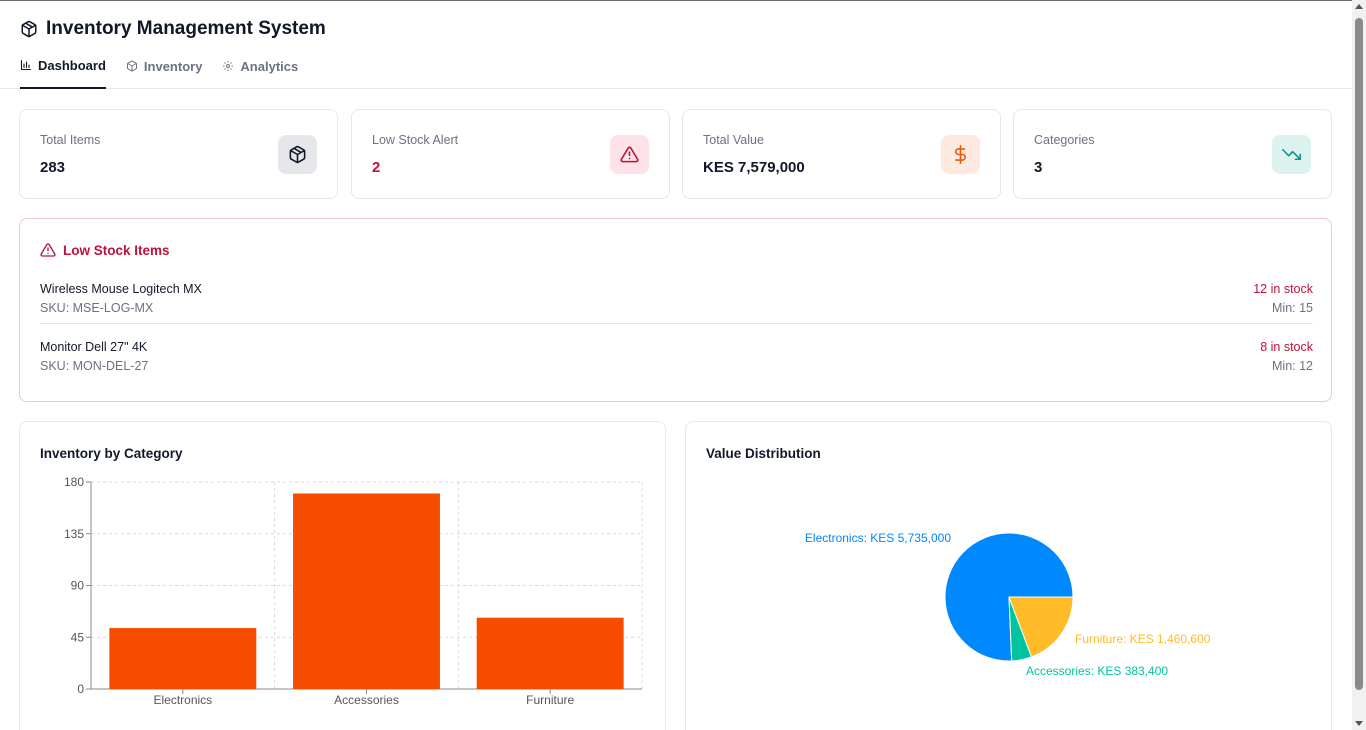  Describe the element at coordinates (510, 154) in the screenshot. I see `stat-card-low-stock: Low Stock Alert 2` at that location.